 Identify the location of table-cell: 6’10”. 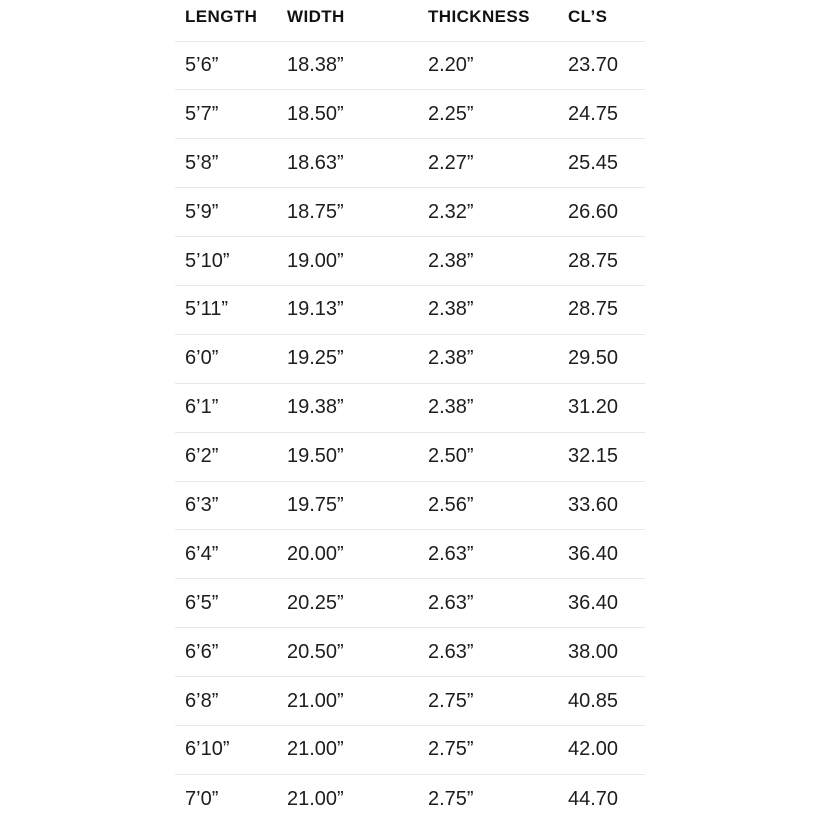
(207, 749).